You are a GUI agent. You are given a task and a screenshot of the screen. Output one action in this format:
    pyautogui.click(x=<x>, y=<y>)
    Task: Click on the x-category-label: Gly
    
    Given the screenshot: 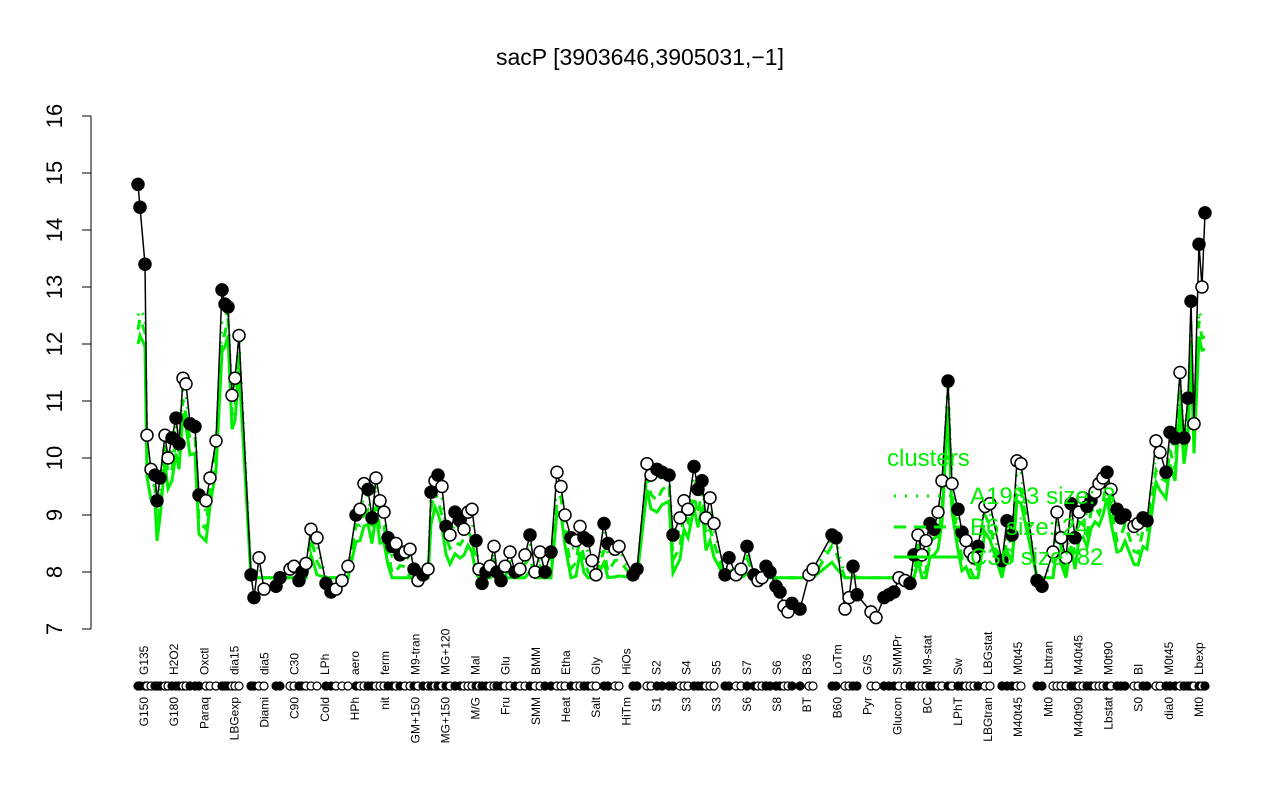 What is the action you would take?
    pyautogui.click(x=596, y=666)
    